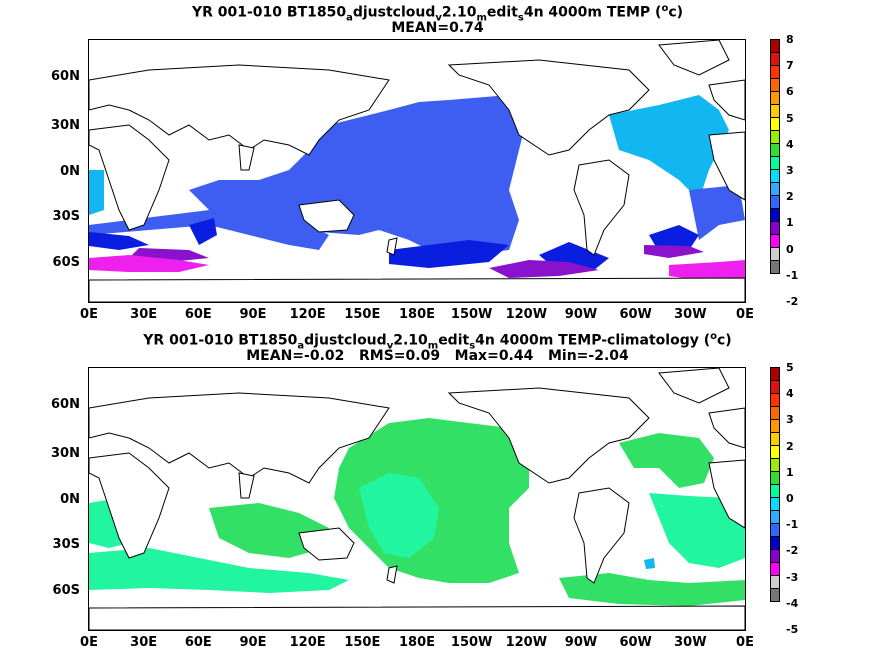  What do you see at coordinates (66, 544) in the screenshot?
I see `p2-ytick-30s: 30S` at bounding box center [66, 544].